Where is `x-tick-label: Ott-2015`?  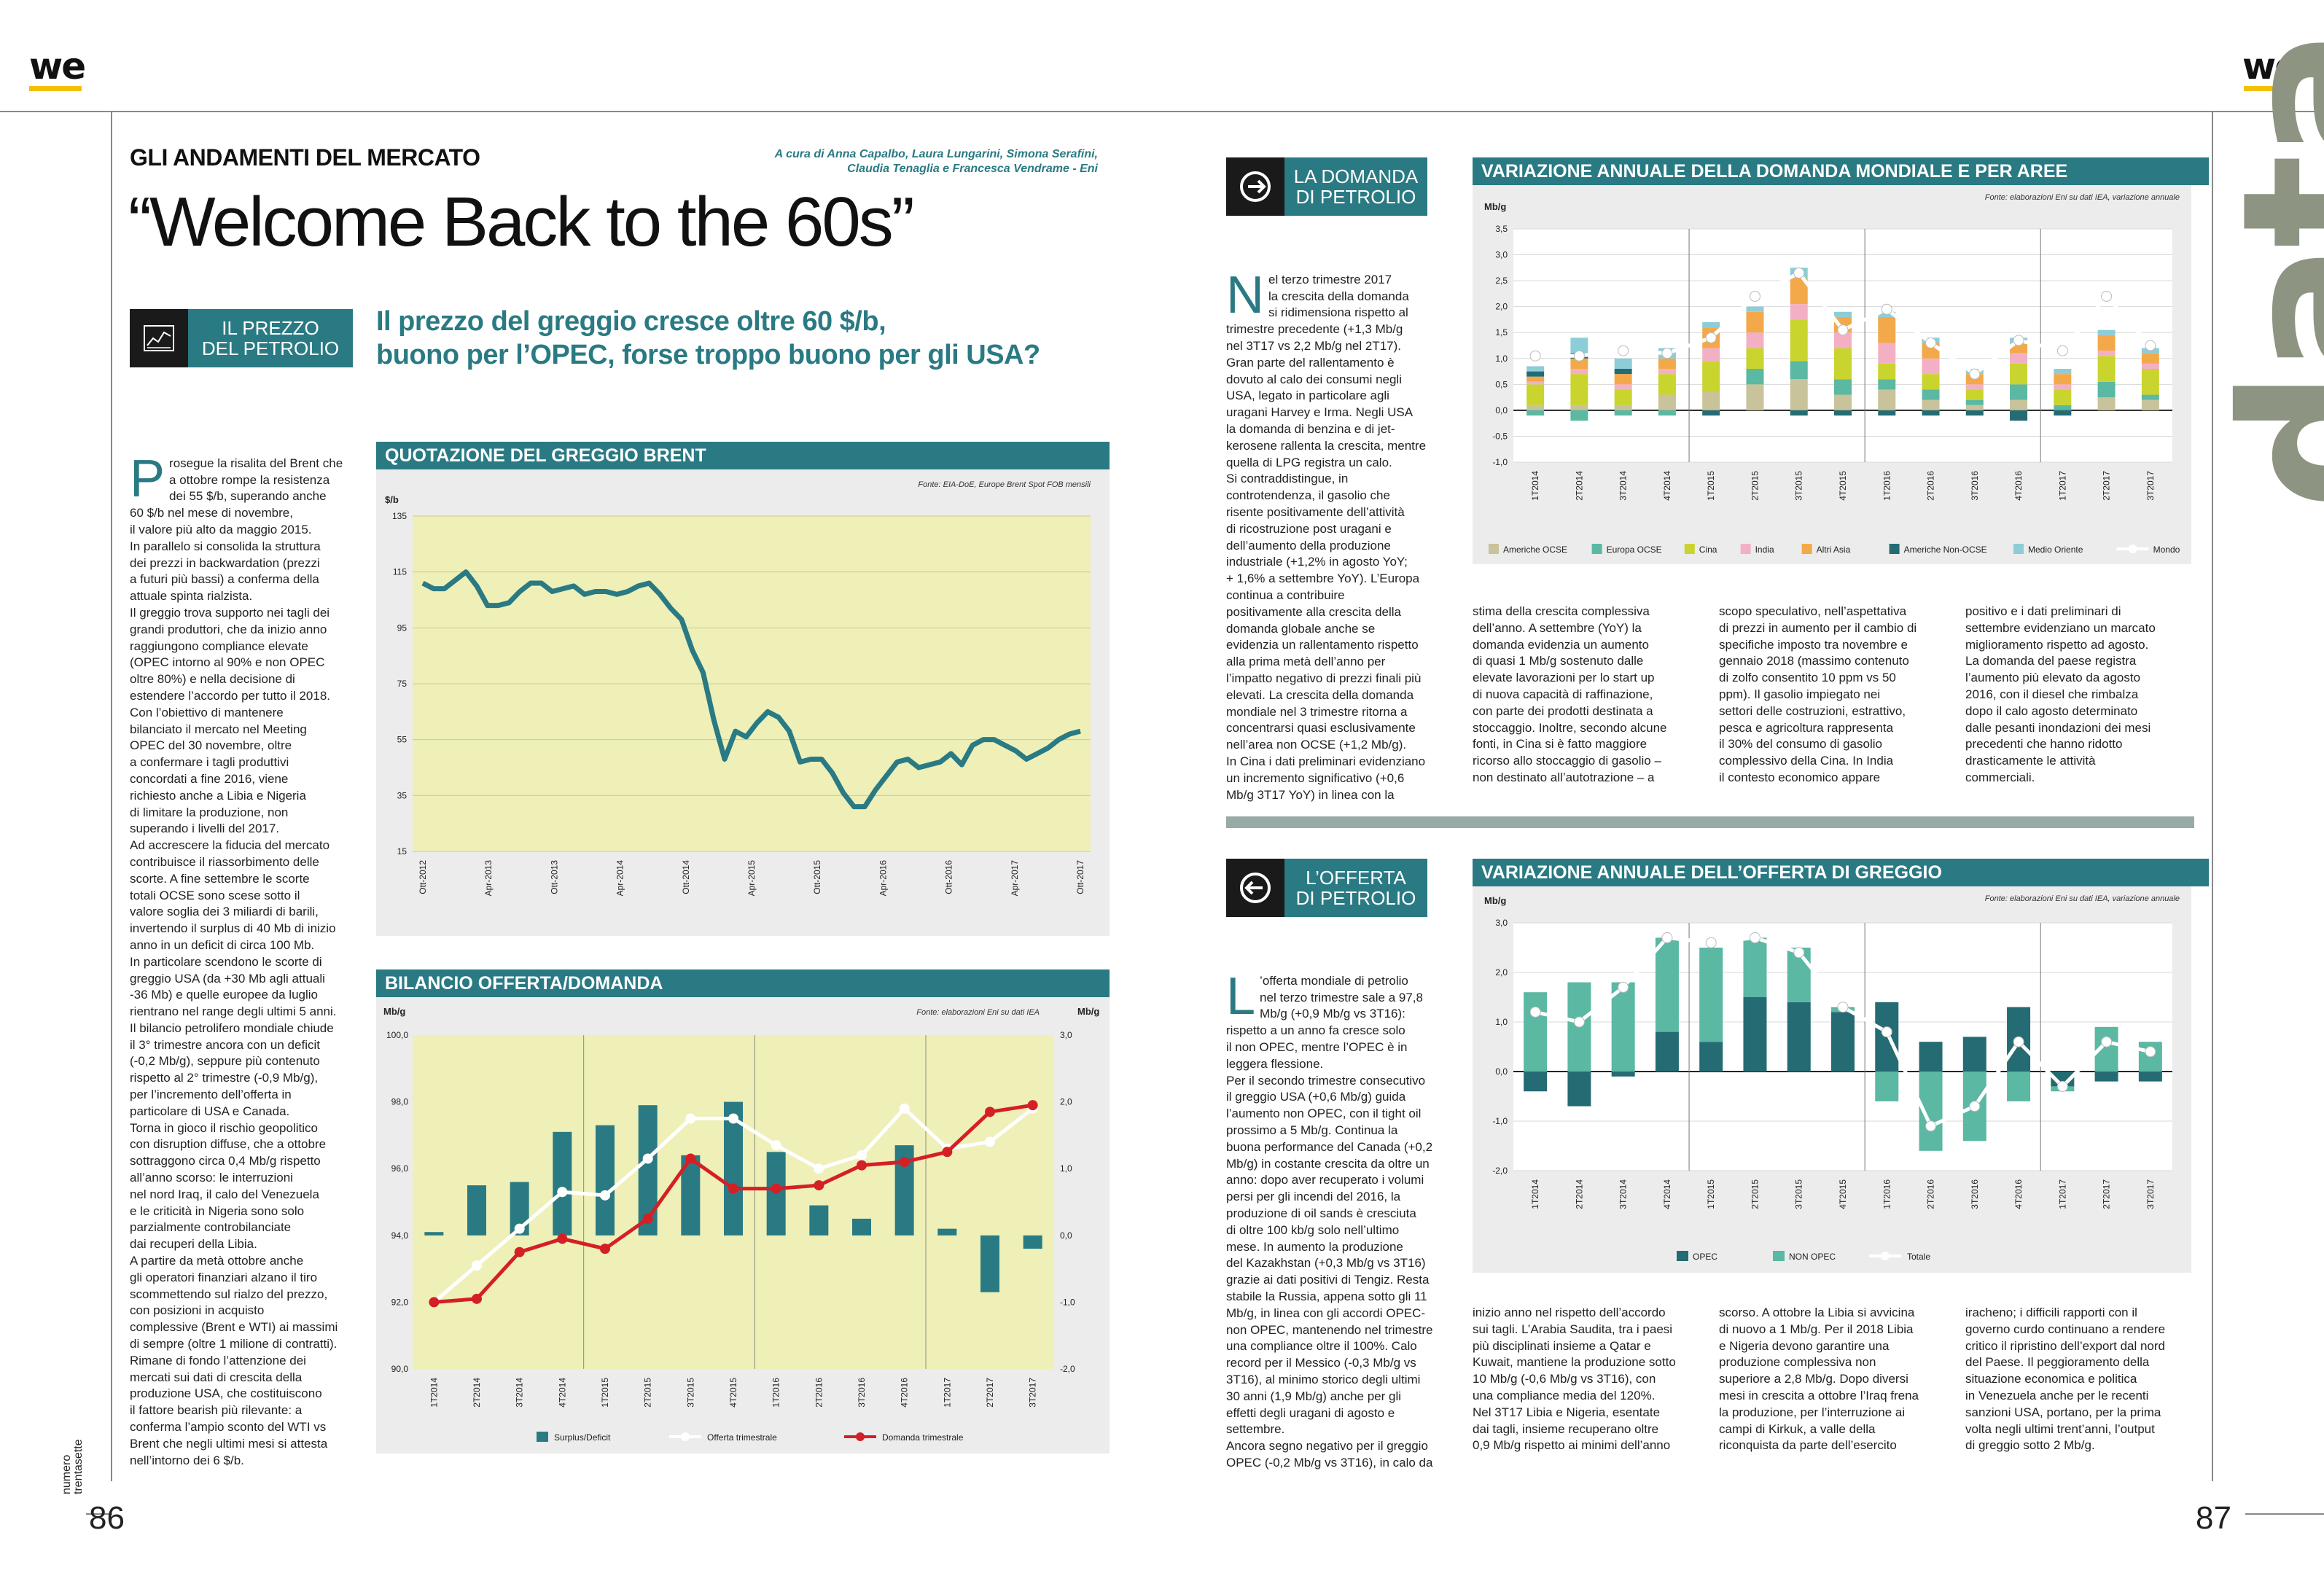 x-tick-label: Ott-2015 is located at coordinates (817, 877).